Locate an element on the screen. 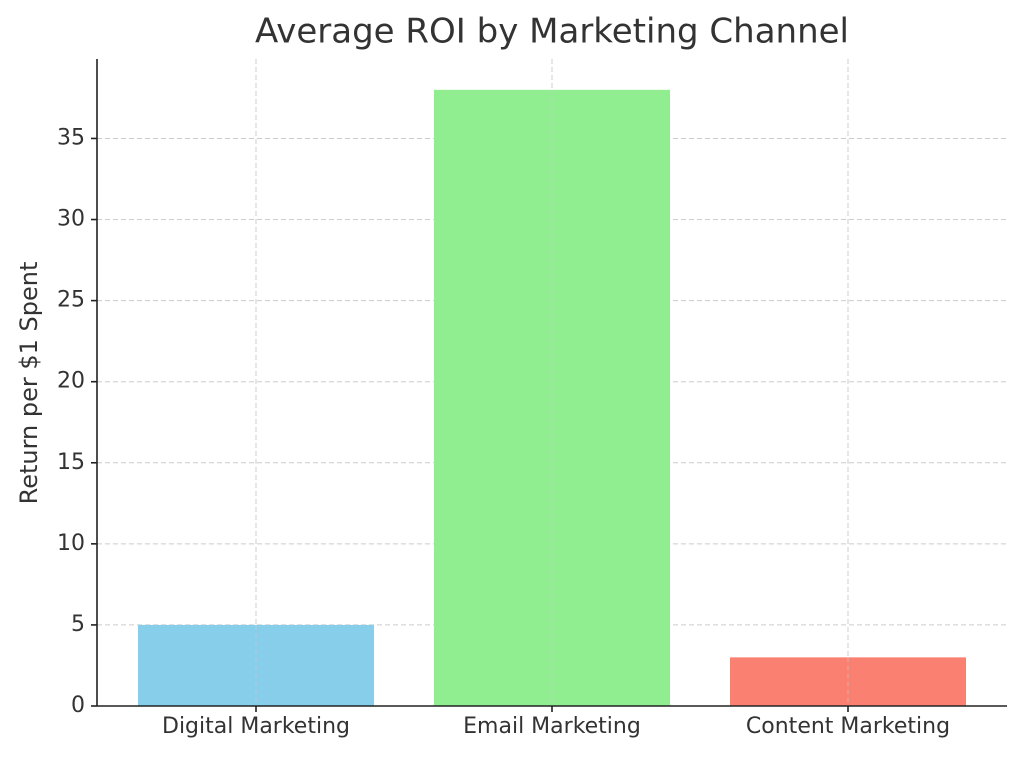 This screenshot has height=758, width=1024. y-tick-label: 10 is located at coordinates (71, 543).